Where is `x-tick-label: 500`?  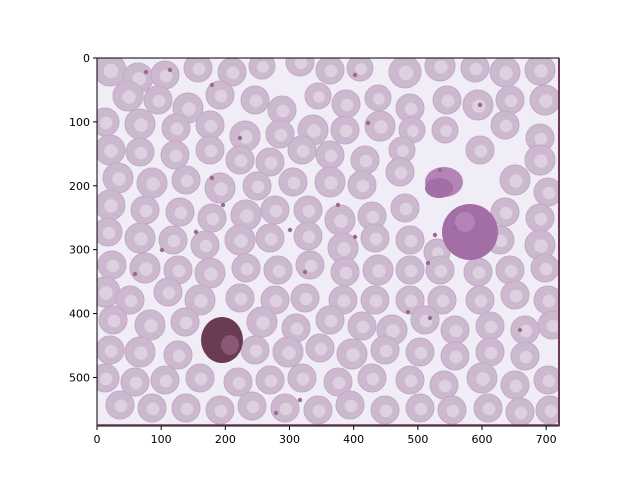 x-tick-label: 500 is located at coordinates (417, 439).